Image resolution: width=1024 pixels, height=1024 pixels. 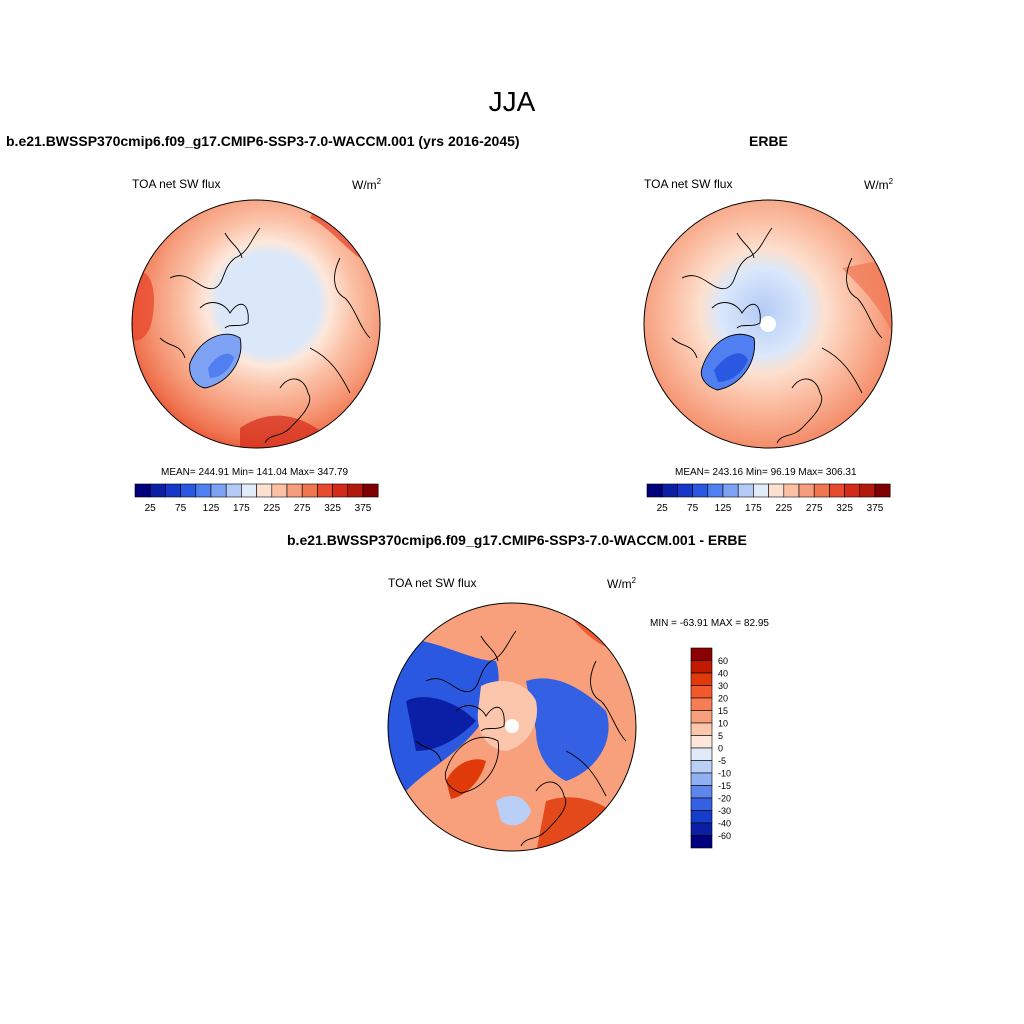 I want to click on diff-greenland-positive, so click(x=466, y=779).